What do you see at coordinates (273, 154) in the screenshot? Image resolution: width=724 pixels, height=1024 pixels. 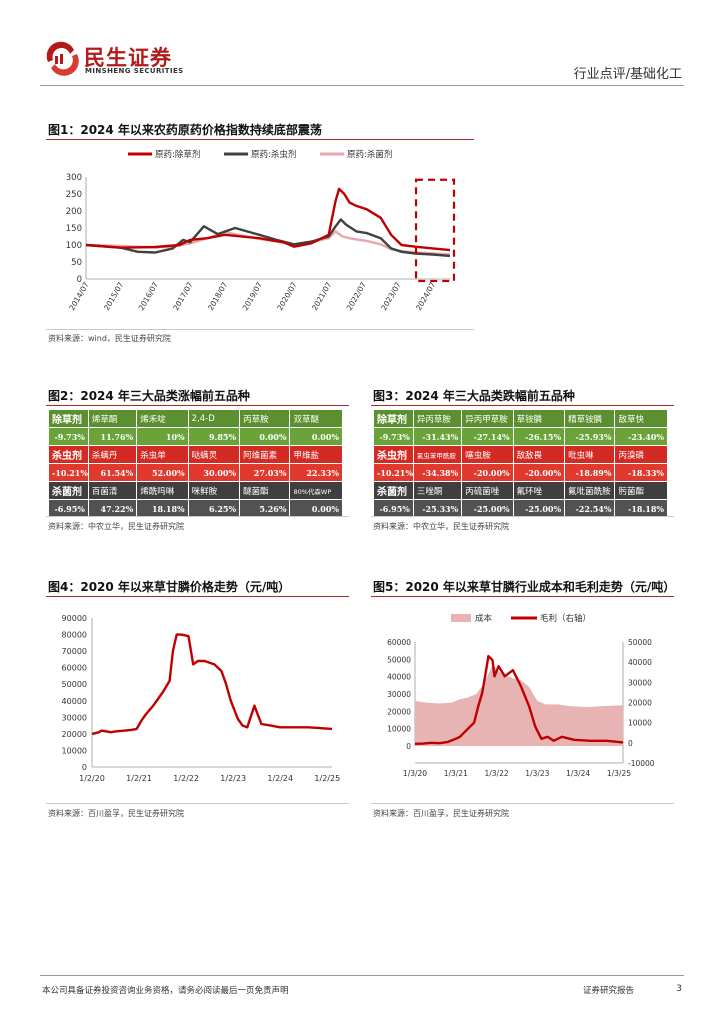 I see `fig1-legend-label: 原药:杀虫剂` at bounding box center [273, 154].